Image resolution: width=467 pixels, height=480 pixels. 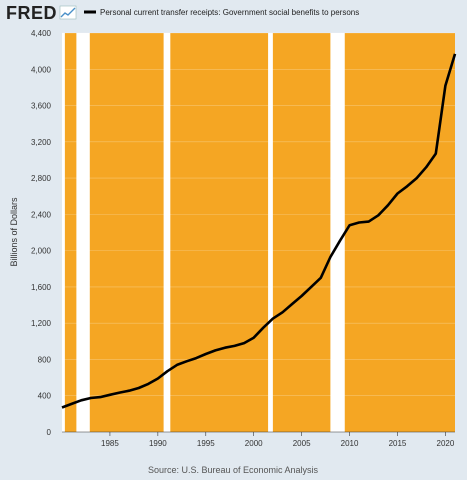 What do you see at coordinates (41, 69) in the screenshot?
I see `y-tick-label: 4,000` at bounding box center [41, 69].